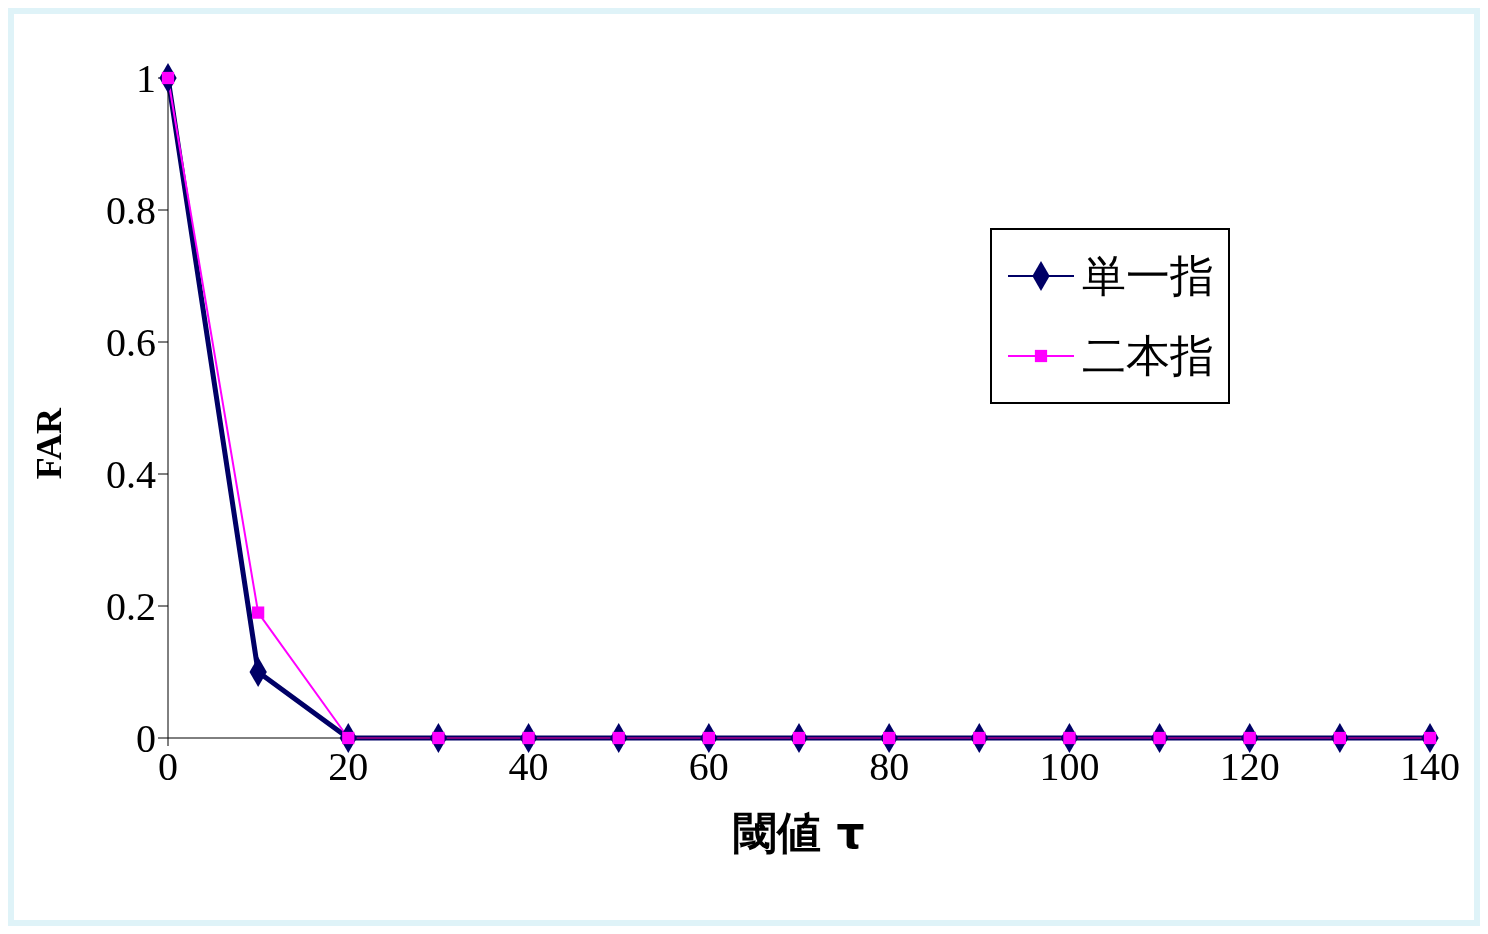  Describe the element at coordinates (889, 767) in the screenshot. I see `x-tick-label: 80` at that location.